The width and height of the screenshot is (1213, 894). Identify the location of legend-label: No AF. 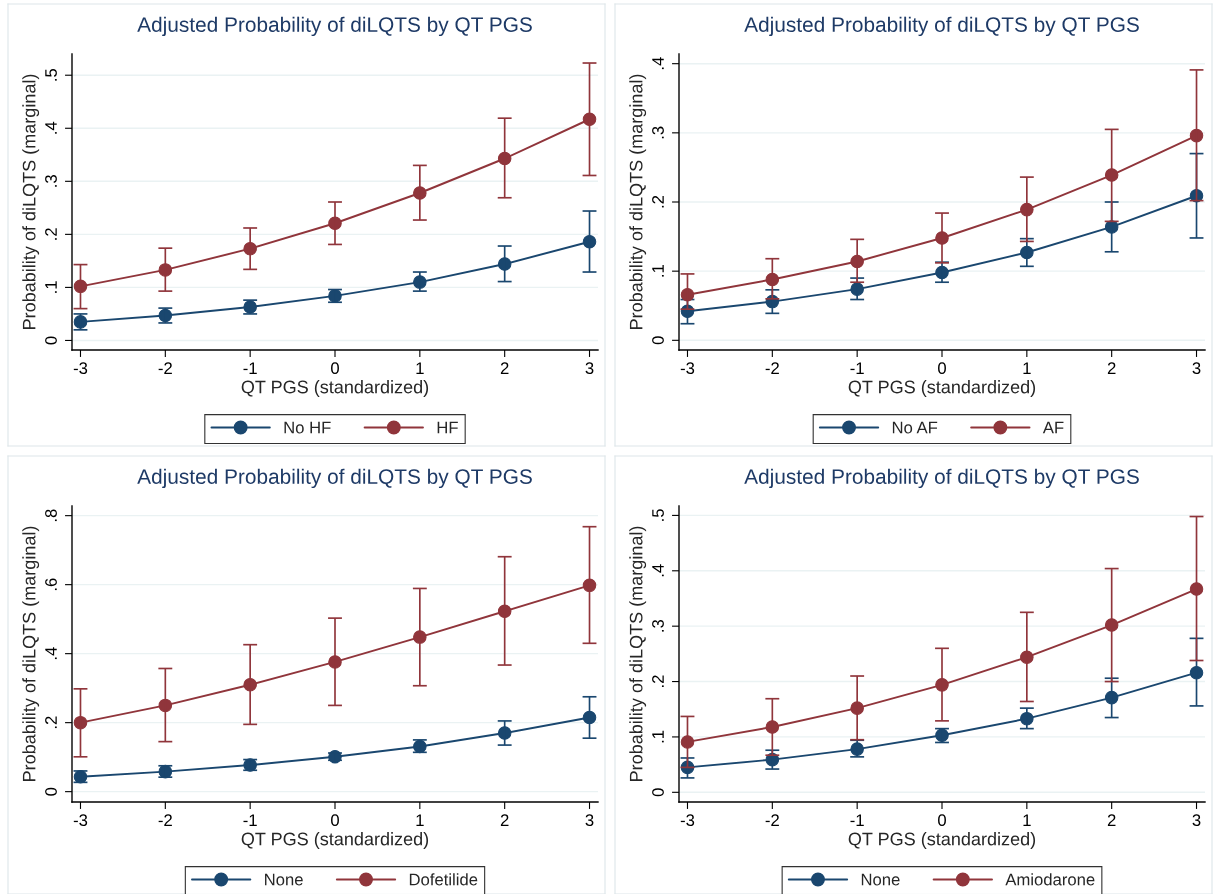
(915, 427).